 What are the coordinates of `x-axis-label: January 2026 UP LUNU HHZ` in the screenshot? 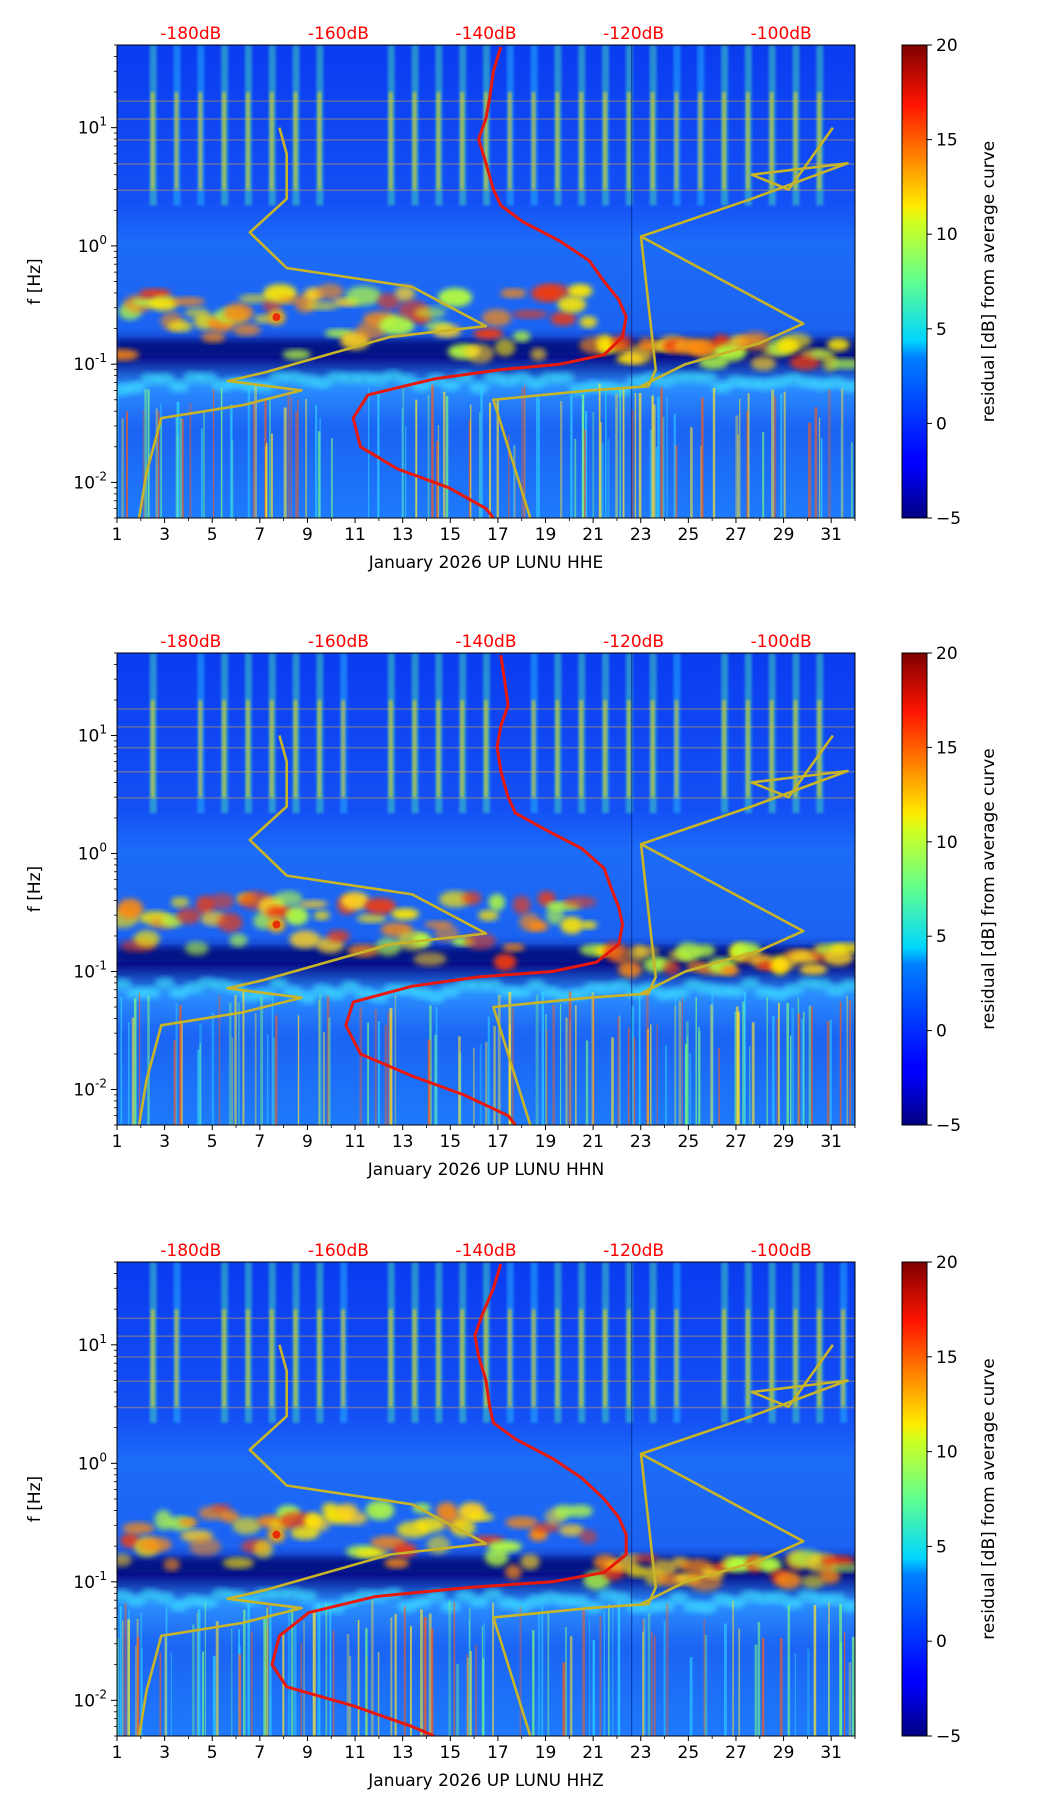 It's located at (485, 1781).